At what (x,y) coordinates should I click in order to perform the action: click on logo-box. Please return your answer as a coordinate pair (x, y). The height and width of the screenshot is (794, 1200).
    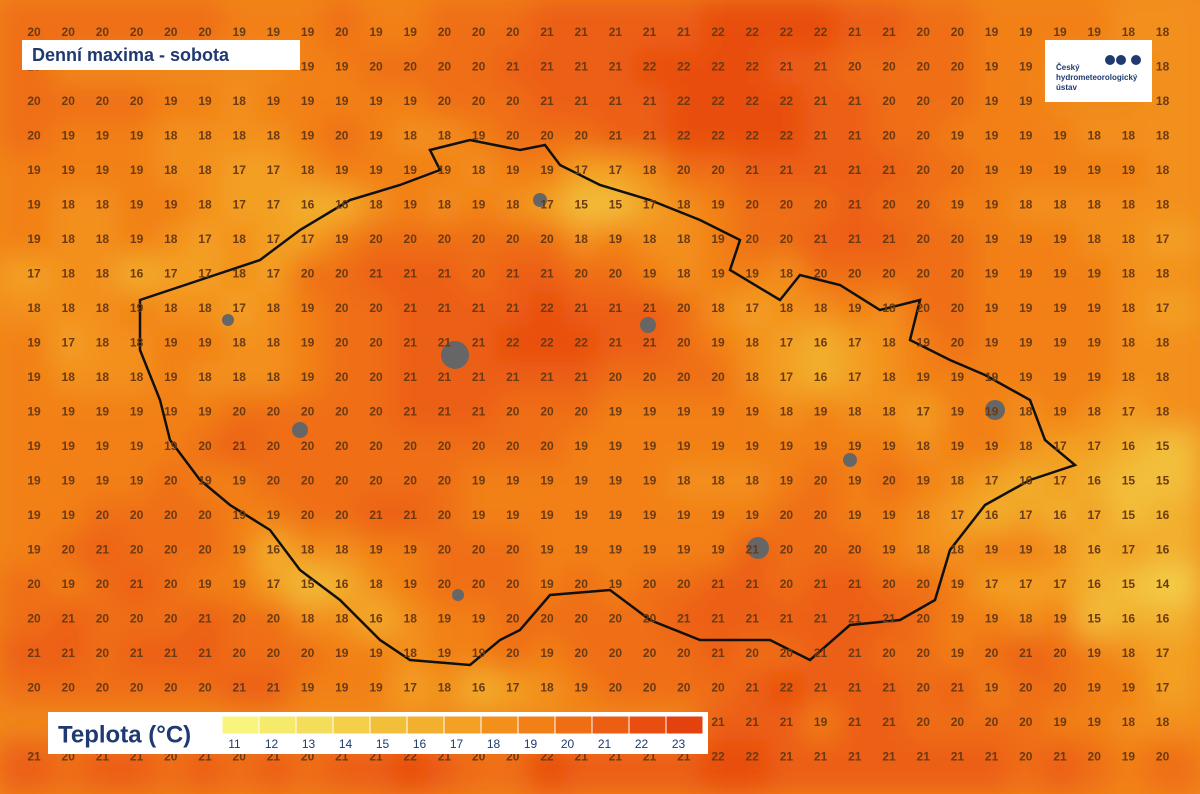
    Looking at the image, I should click on (1098, 71).